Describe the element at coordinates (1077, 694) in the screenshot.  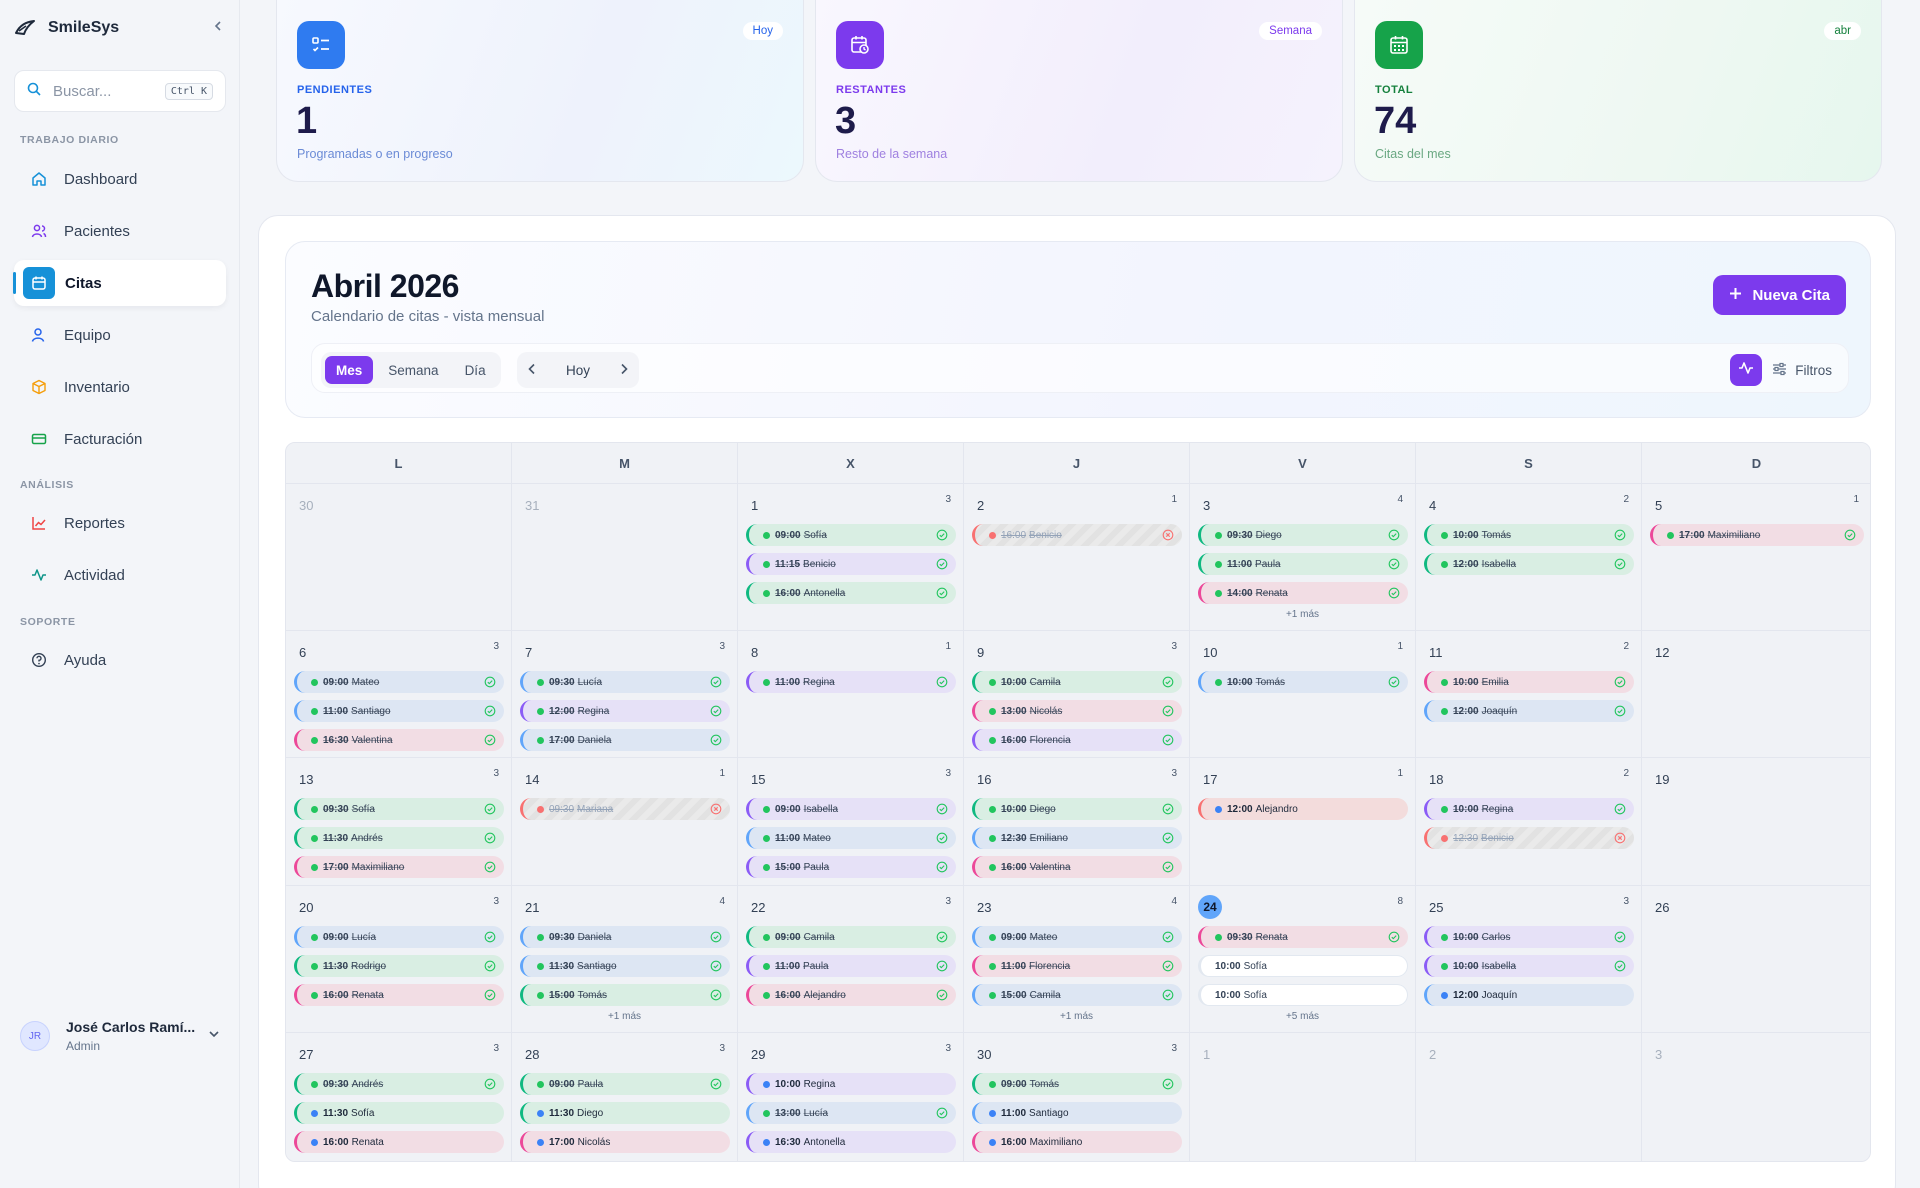
I see `day-cell: 9 3 10:00 Camila 13:00 Nicolás 16:00 Florencia` at that location.